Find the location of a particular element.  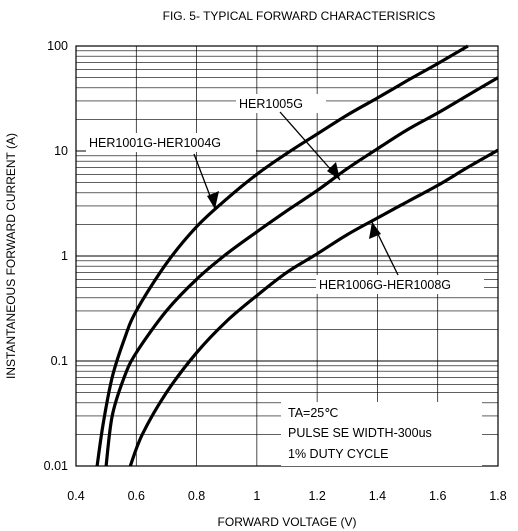

x-tick-label-1: 0.6 is located at coordinates (136, 496).